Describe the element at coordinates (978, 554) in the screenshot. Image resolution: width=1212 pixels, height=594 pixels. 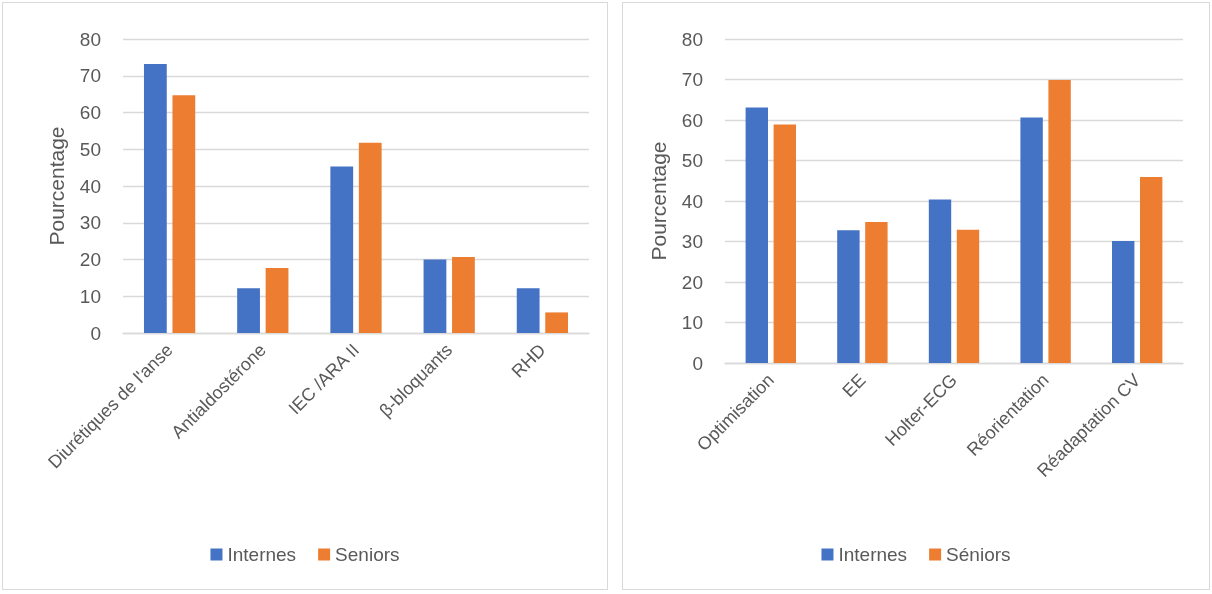
I see `legend-label: Séniors` at that location.